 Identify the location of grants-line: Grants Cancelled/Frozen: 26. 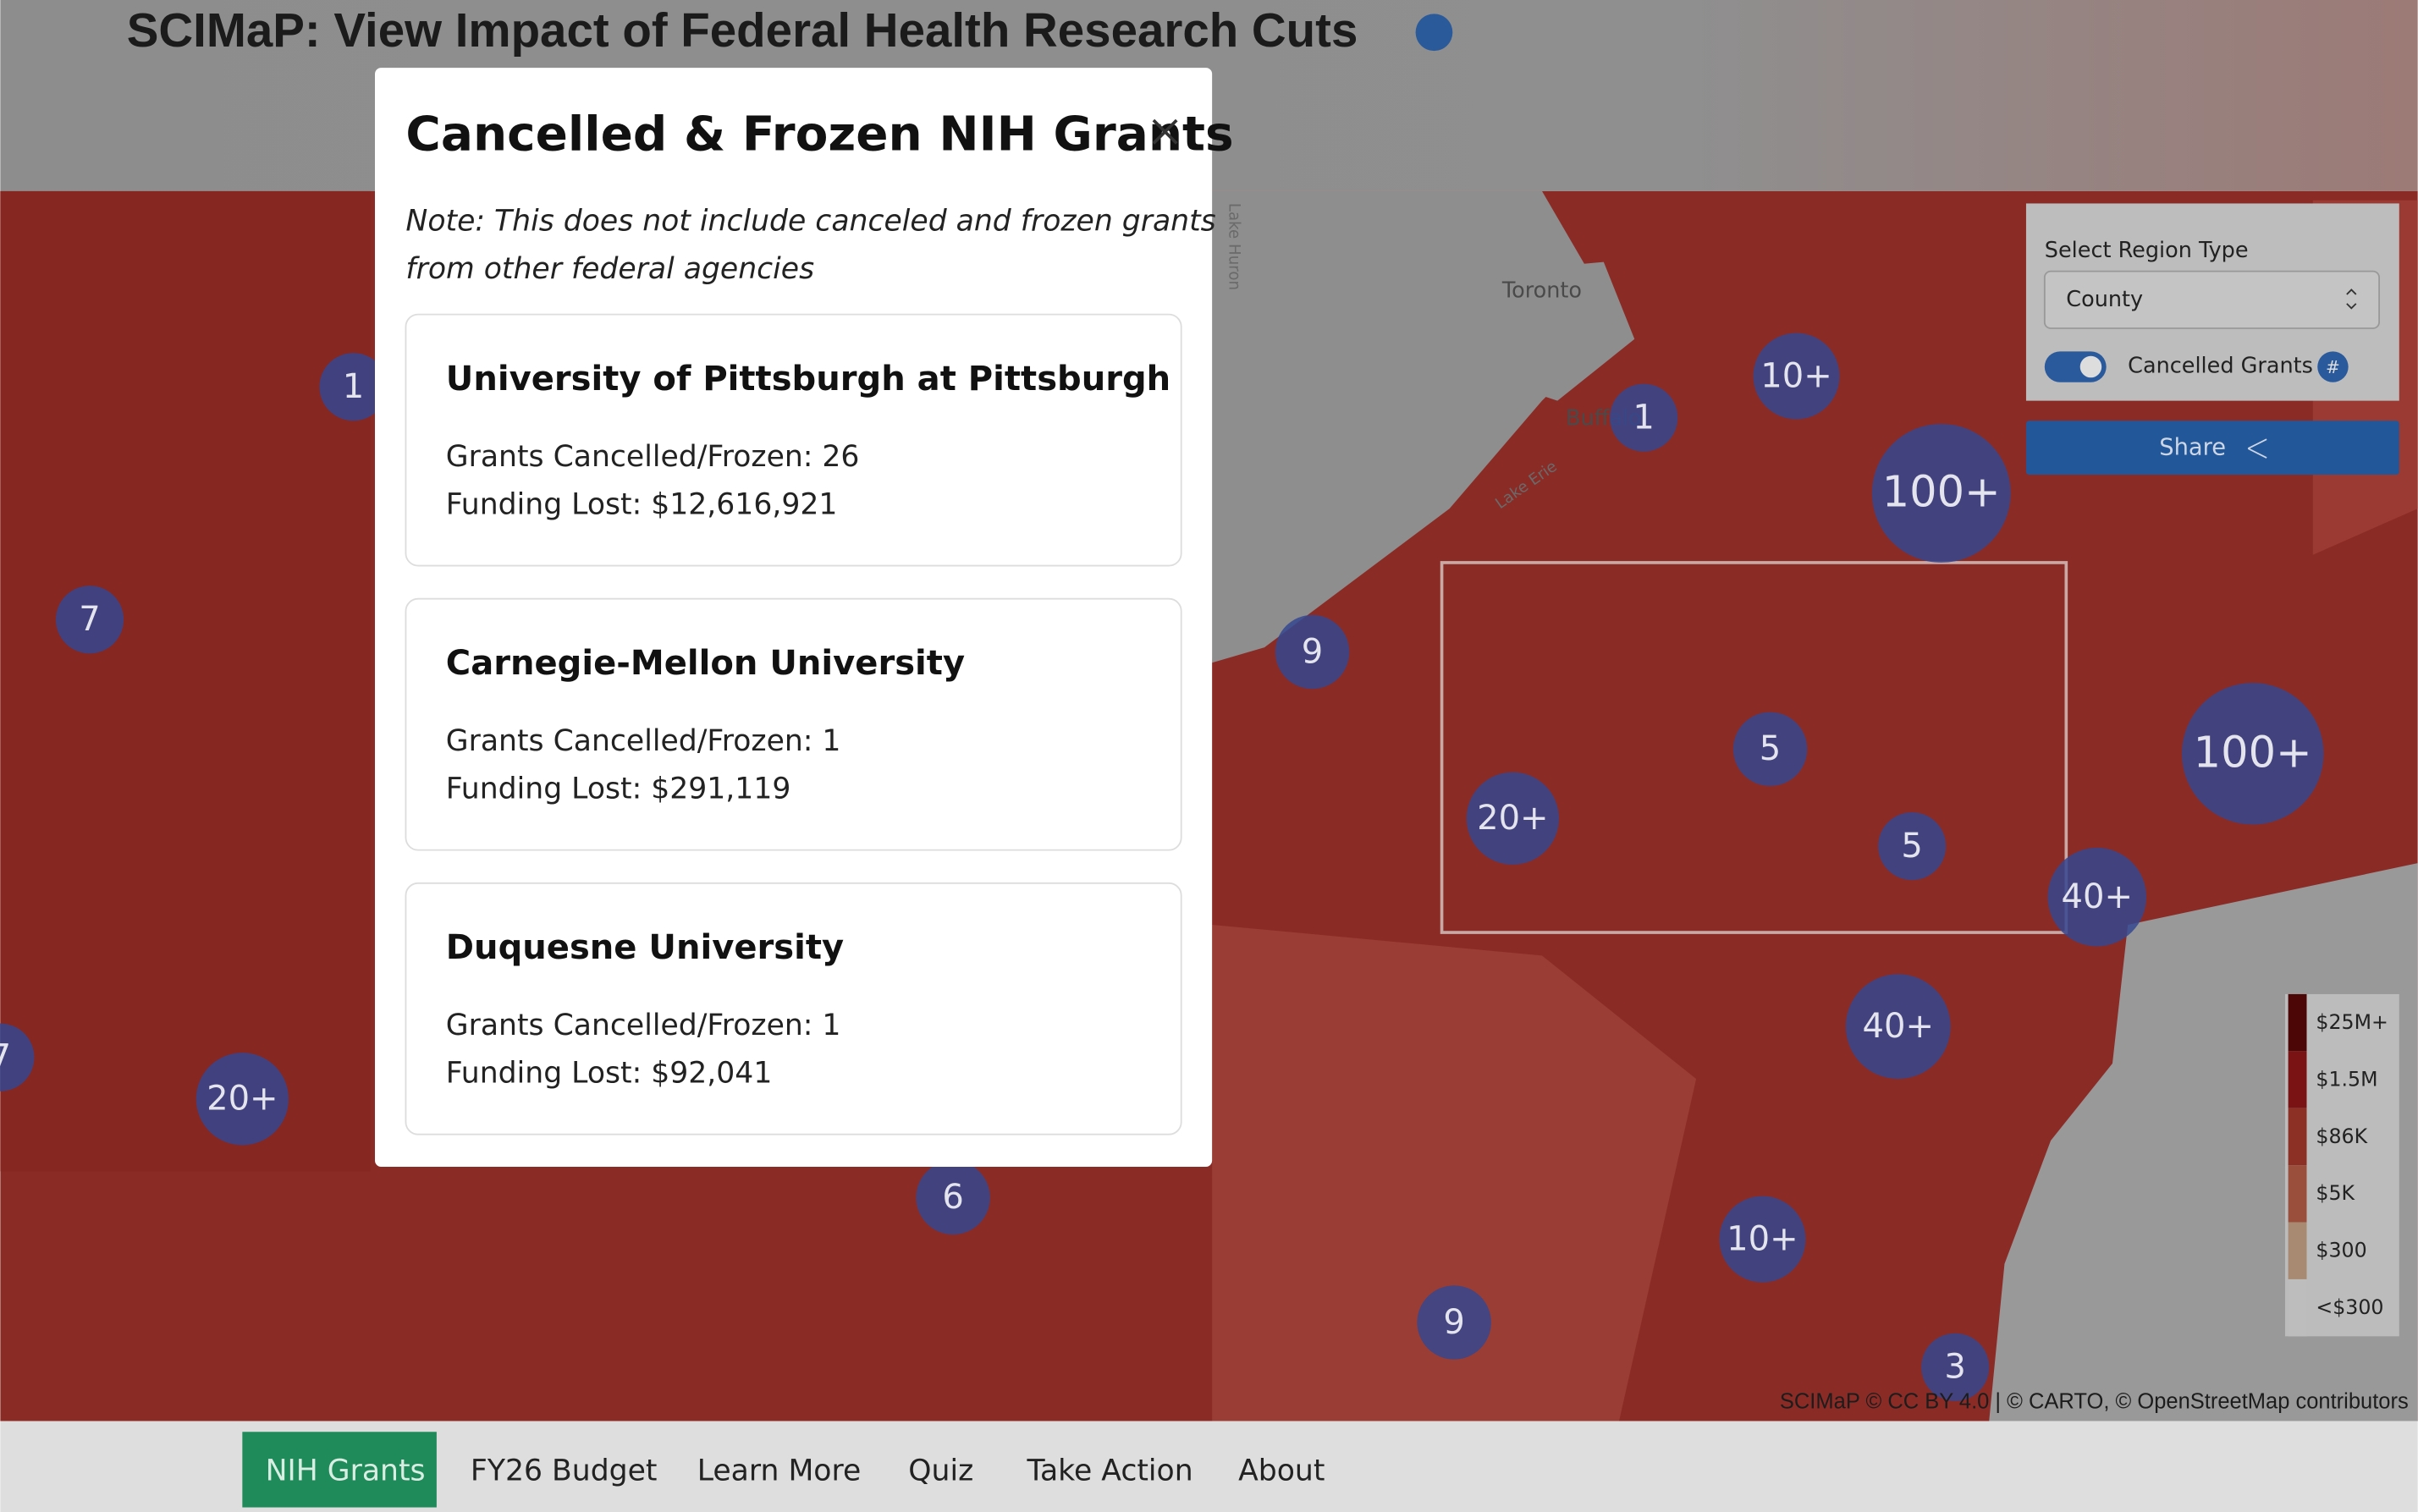
(653, 457).